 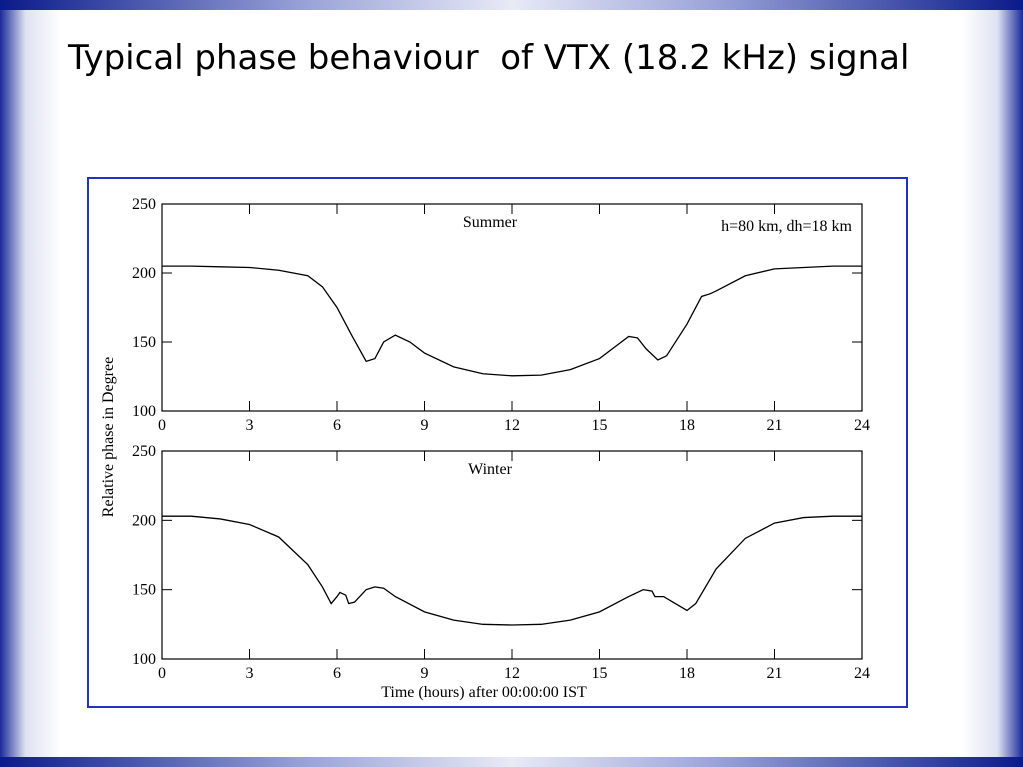 What do you see at coordinates (108, 437) in the screenshot?
I see `y-axis-label: Relative phase in Degree` at bounding box center [108, 437].